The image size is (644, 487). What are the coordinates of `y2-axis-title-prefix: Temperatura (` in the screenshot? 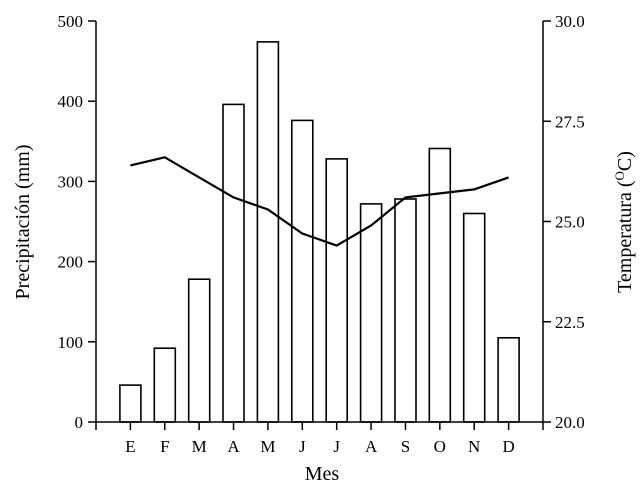 It's located at (625, 236).